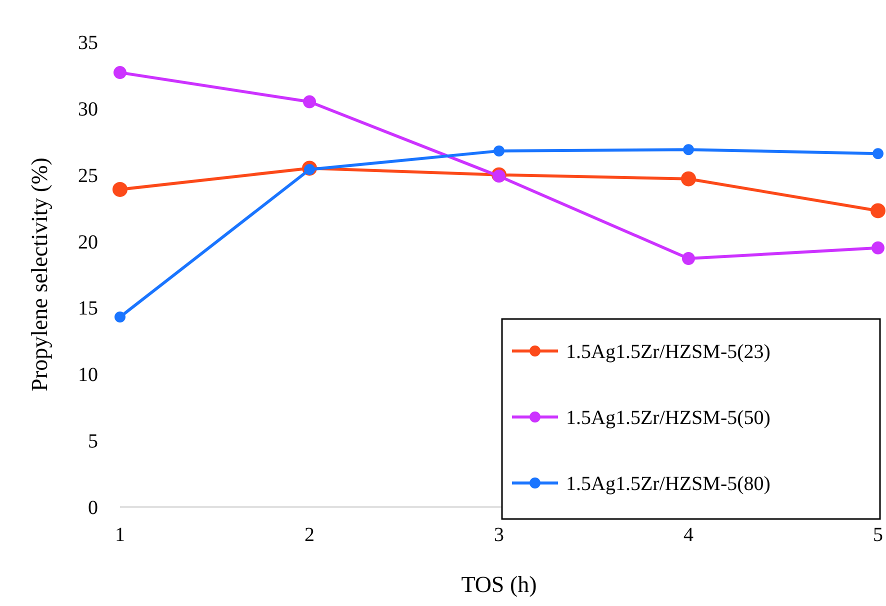 This screenshot has height=606, width=886. I want to click on x-tick-label: 3, so click(499, 535).